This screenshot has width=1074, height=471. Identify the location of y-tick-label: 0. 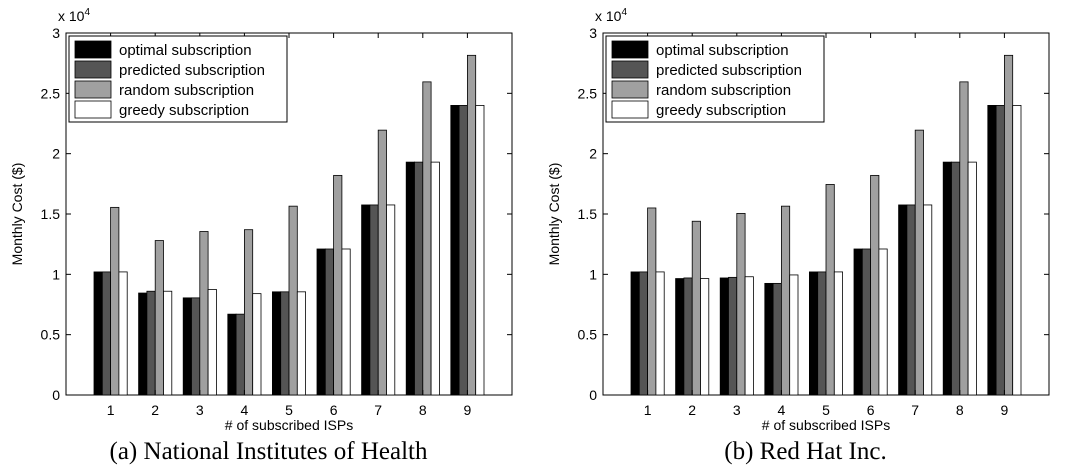
(56, 395).